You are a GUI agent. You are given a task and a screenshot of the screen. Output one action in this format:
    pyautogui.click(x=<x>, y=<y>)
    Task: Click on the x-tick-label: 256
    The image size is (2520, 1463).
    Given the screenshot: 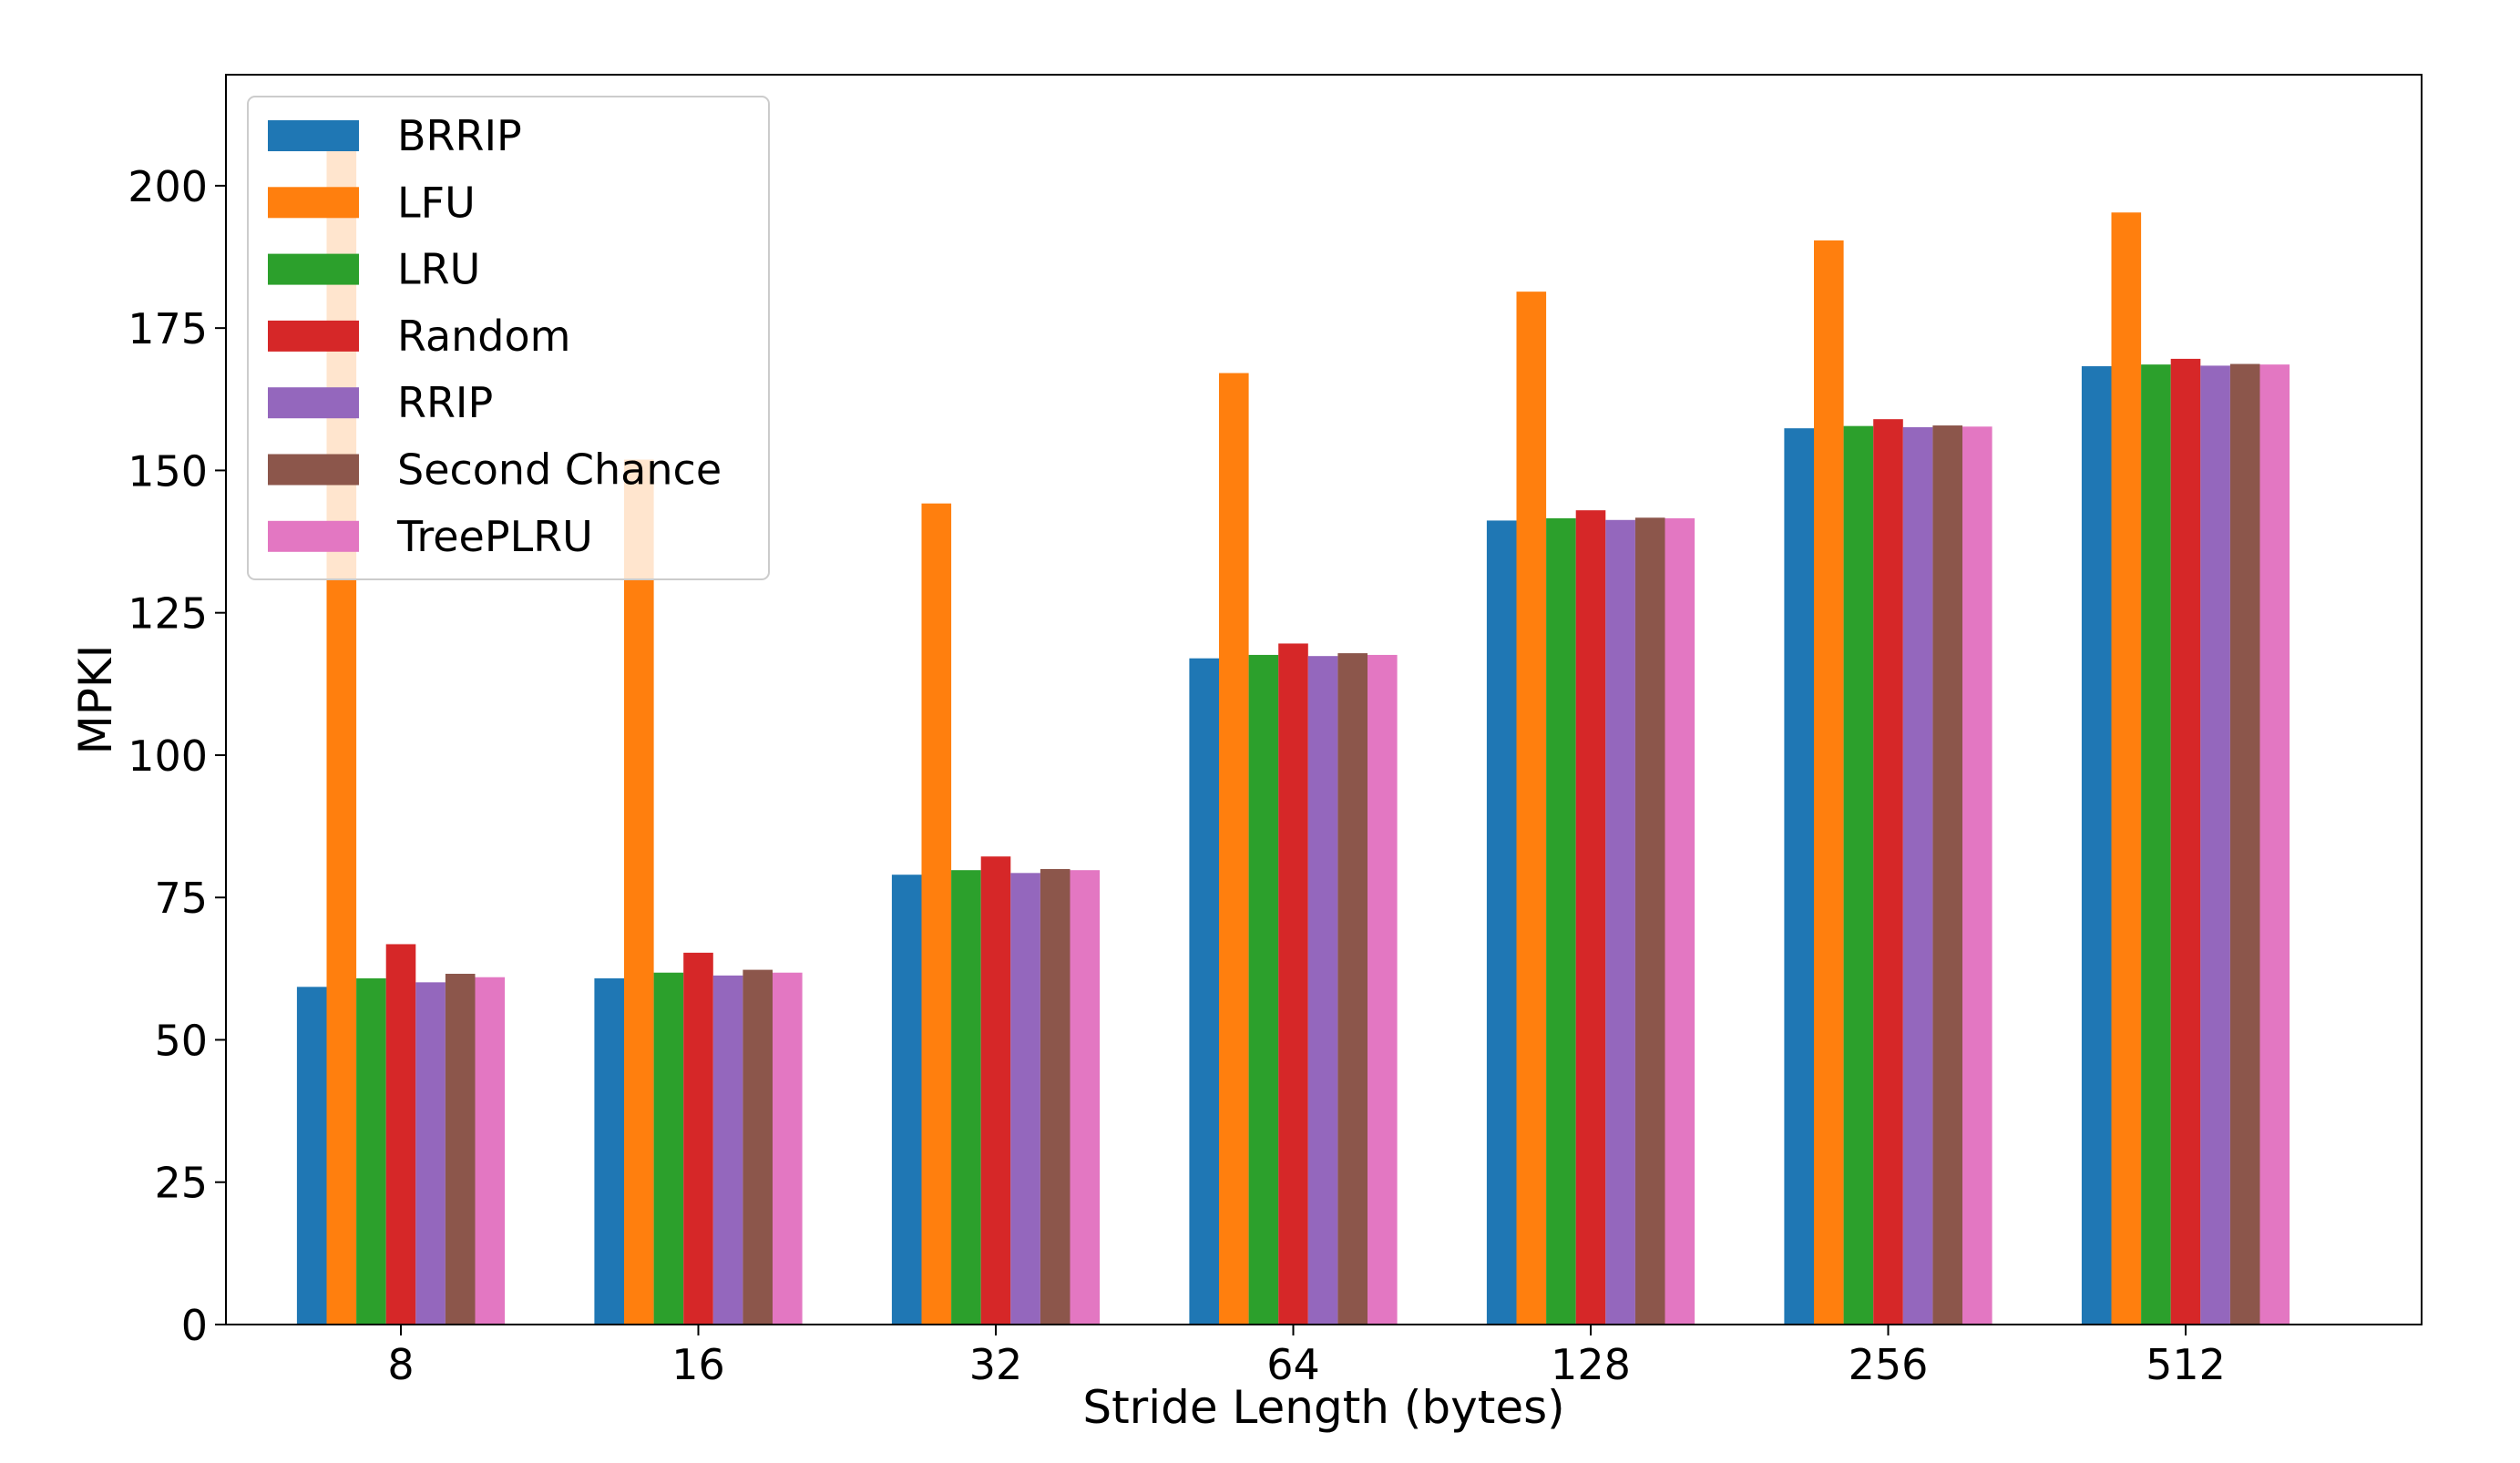 What is the action you would take?
    pyautogui.click(x=1889, y=1364)
    